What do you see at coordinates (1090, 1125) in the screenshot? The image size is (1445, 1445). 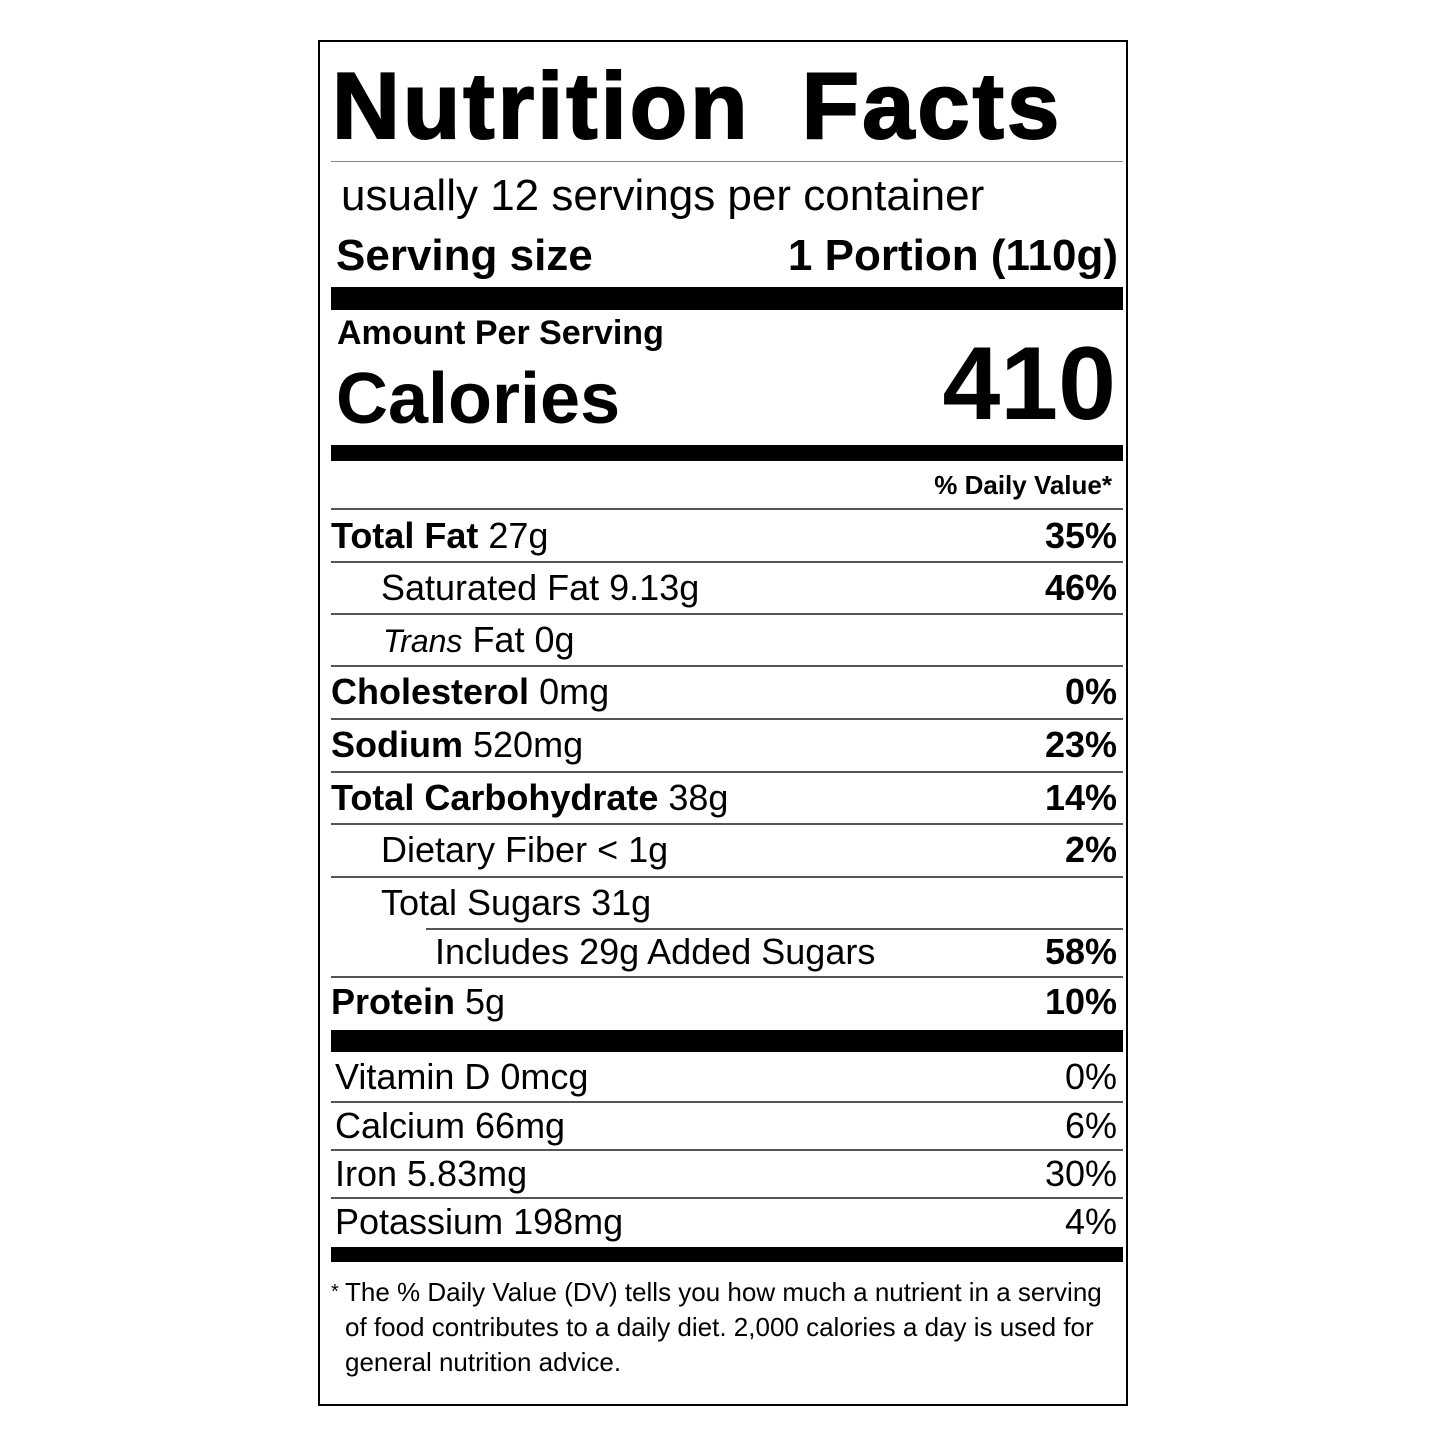 I see `vitamin-dv: 6%` at bounding box center [1090, 1125].